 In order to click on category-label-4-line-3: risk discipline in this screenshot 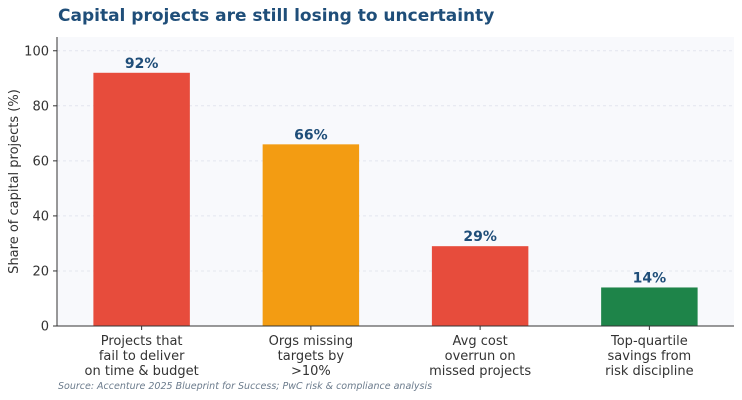, I will do `click(649, 371)`.